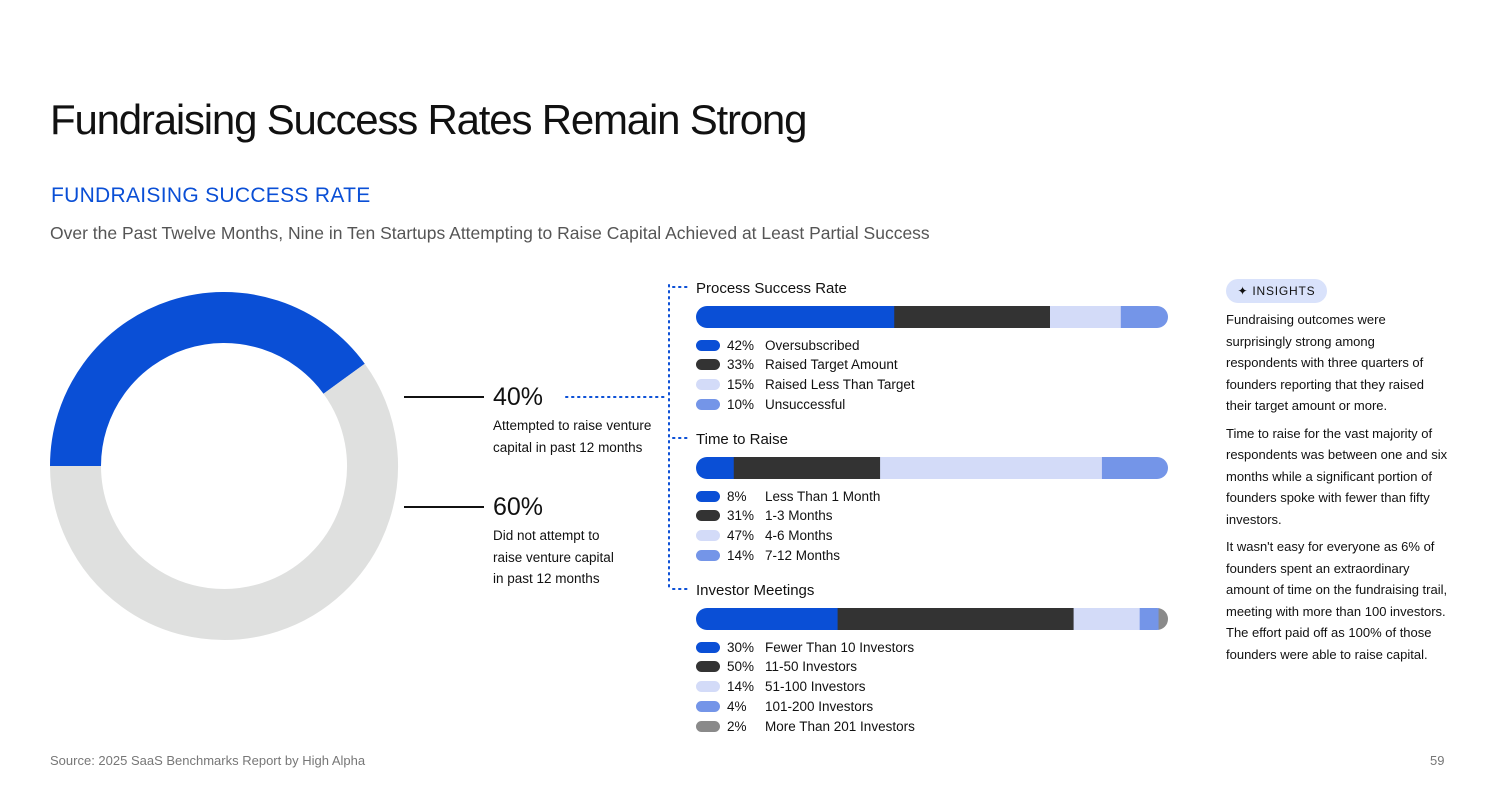 The image size is (1497, 785). Describe the element at coordinates (1134, 468) in the screenshot. I see `bar-segment-7-12-months` at that location.